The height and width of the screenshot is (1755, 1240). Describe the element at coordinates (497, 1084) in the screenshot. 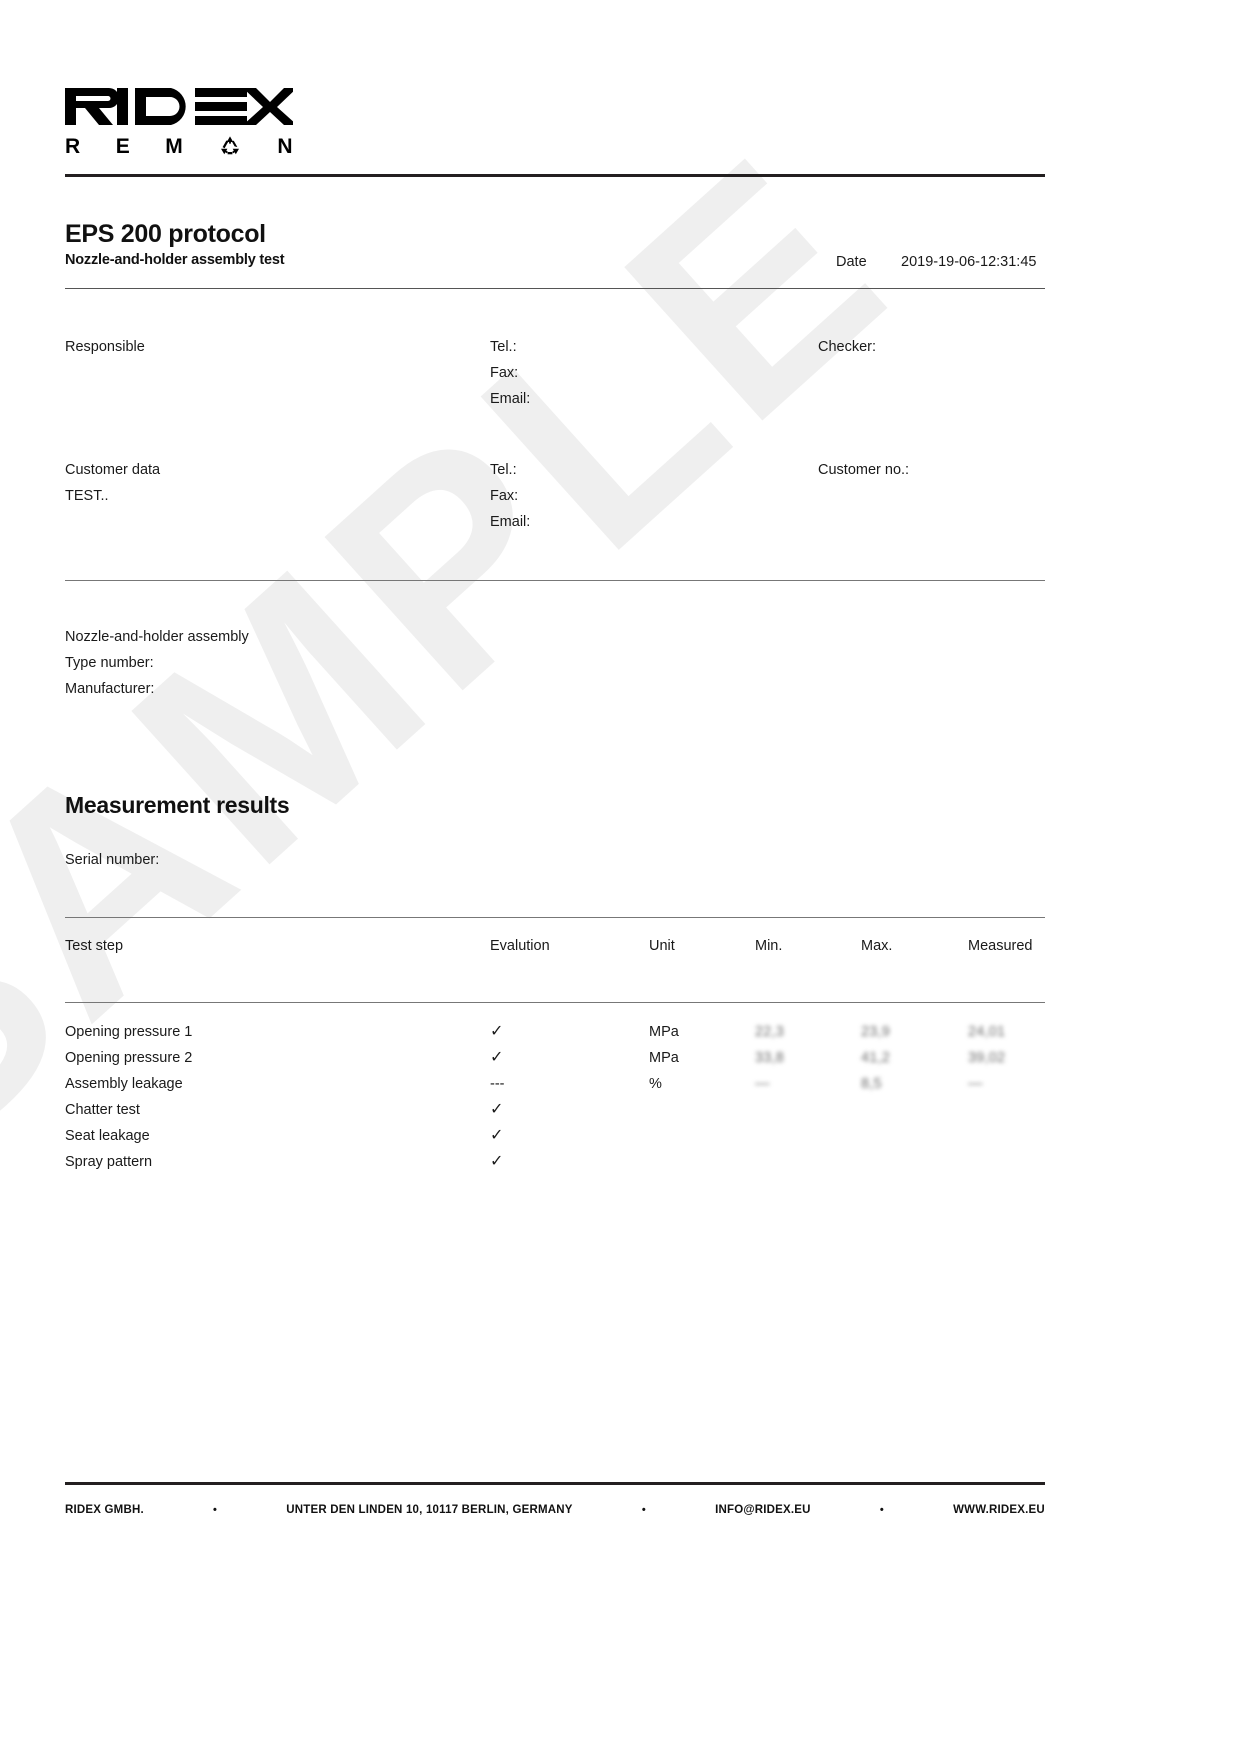

I see `cell-evaluation: ---` at that location.